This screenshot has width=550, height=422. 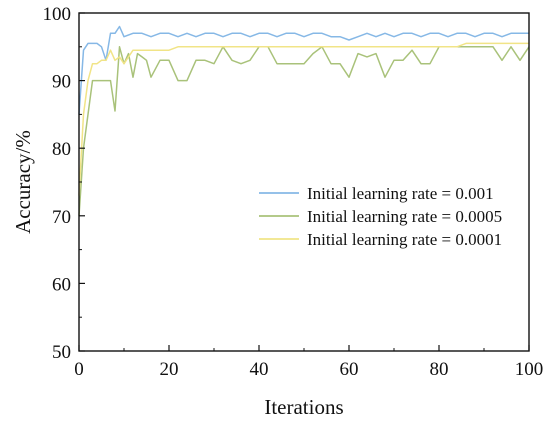 I want to click on y-tick-label: 50, so click(x=61, y=352).